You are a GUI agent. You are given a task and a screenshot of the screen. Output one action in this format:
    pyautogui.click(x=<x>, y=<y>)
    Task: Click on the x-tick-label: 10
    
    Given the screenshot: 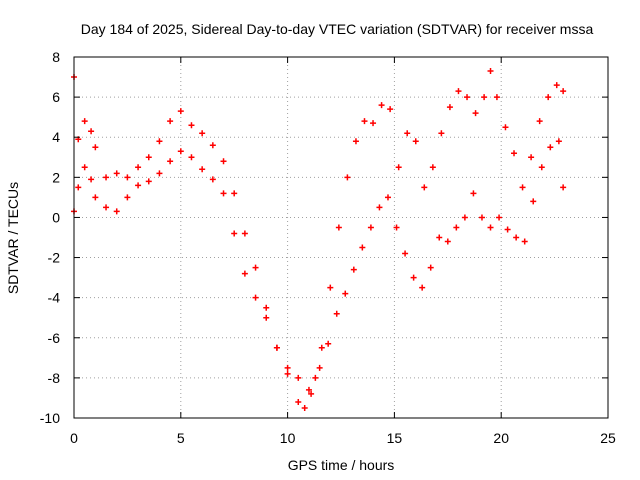 What is the action you would take?
    pyautogui.click(x=288, y=438)
    